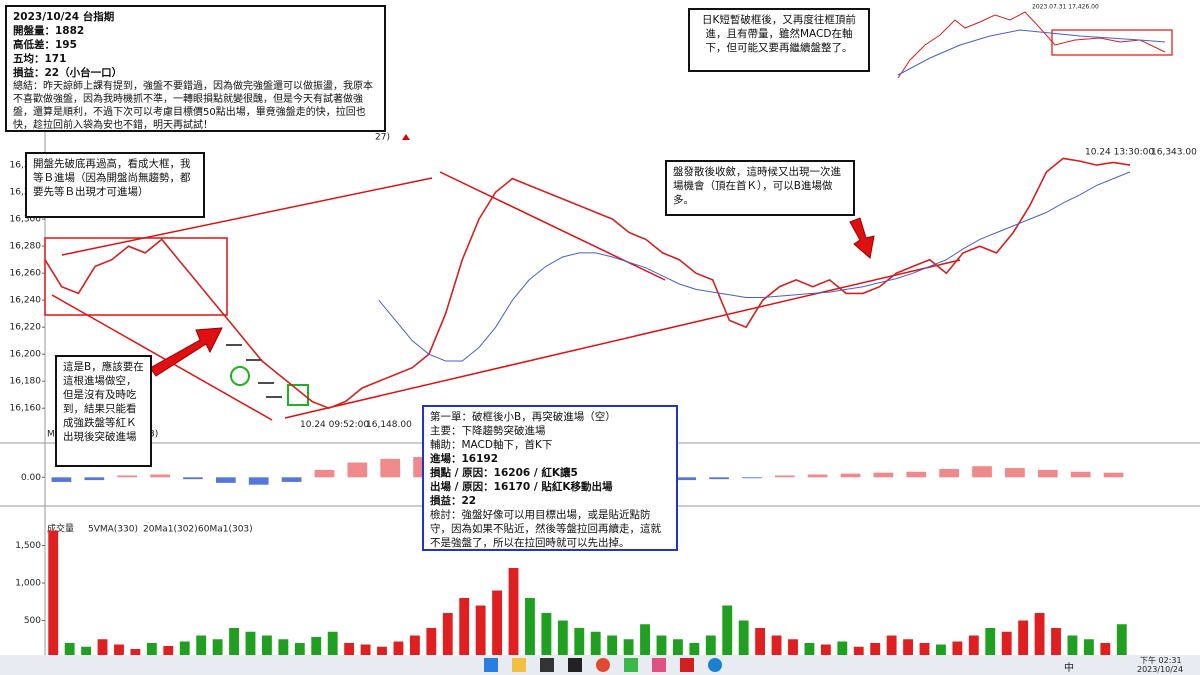  What do you see at coordinates (225, 530) in the screenshot?
I see `legend-entry: 60Ma1(303)` at bounding box center [225, 530].